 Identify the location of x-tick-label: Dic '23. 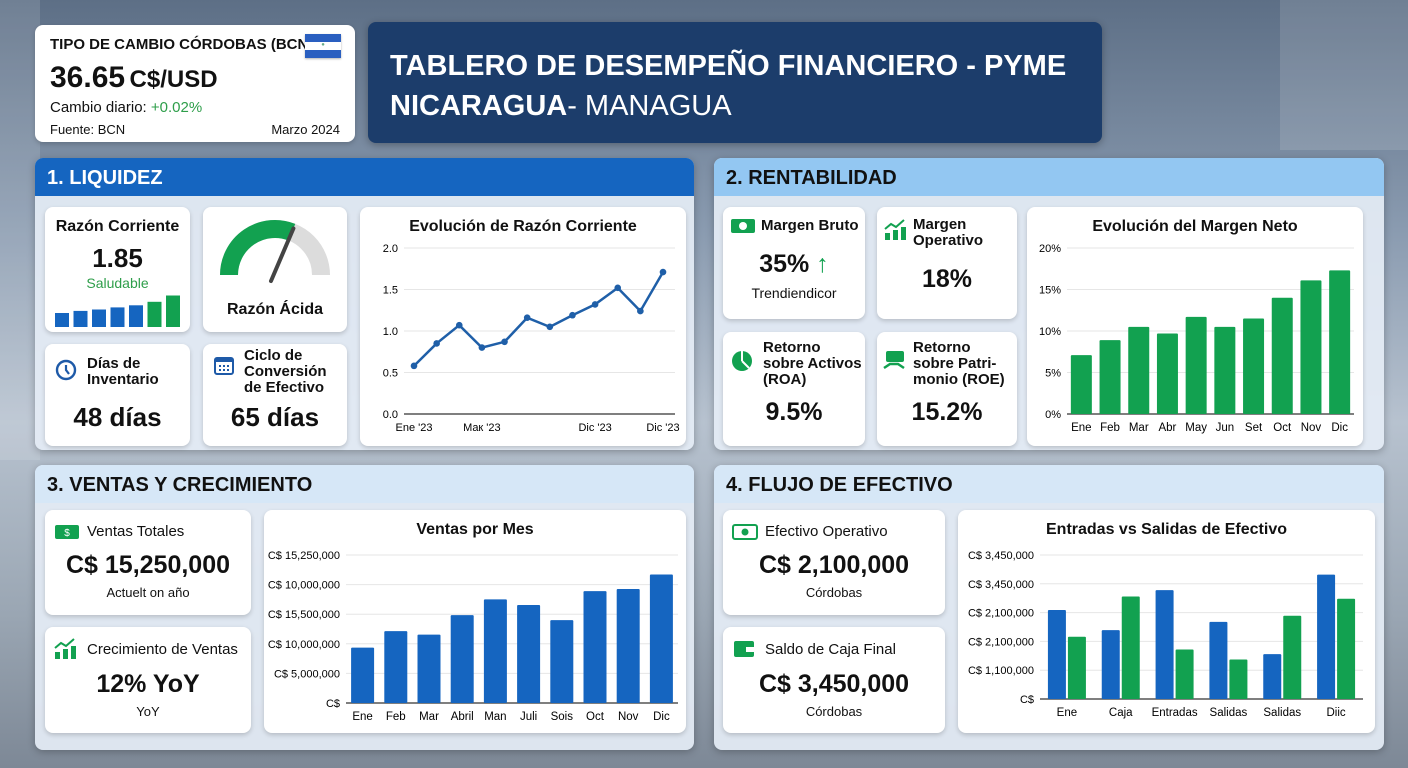
(594, 428).